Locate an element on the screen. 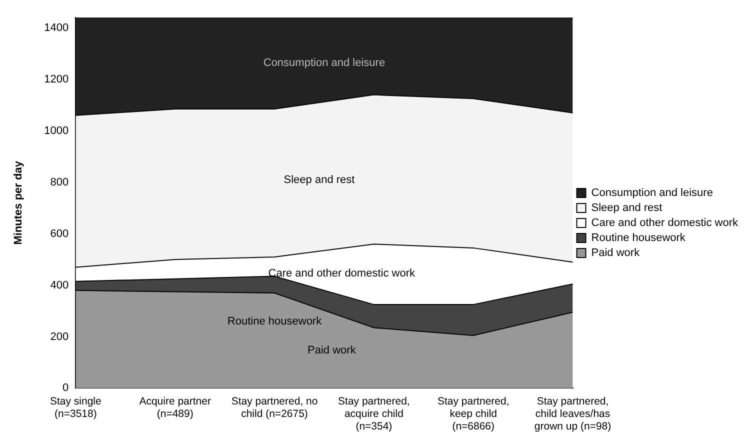 This screenshot has height=436, width=752. x-tick-label: Stay partnered, keep child (n=6866) is located at coordinates (473, 414).